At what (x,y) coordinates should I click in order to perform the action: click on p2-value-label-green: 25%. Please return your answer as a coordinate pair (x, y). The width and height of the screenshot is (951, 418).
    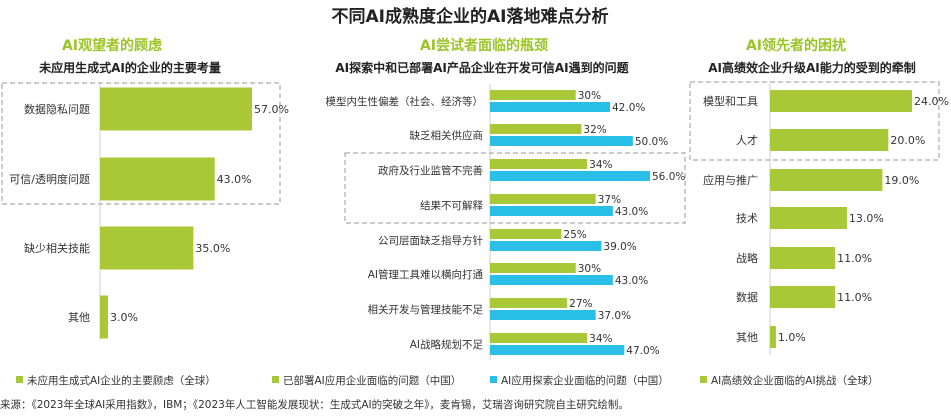
    Looking at the image, I should click on (574, 235).